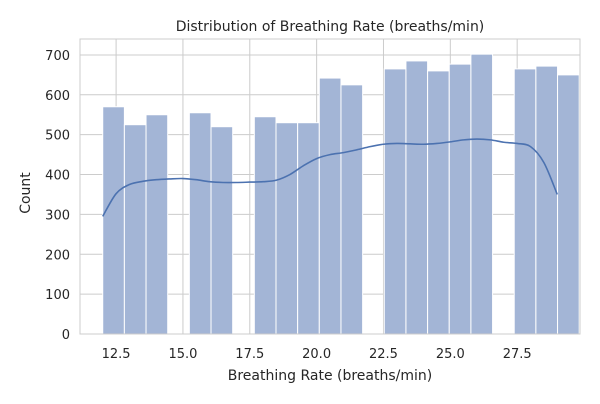 The image size is (600, 404). What do you see at coordinates (330, 376) in the screenshot?
I see `x-axis-label: Breathing Rate (breaths/min)` at bounding box center [330, 376].